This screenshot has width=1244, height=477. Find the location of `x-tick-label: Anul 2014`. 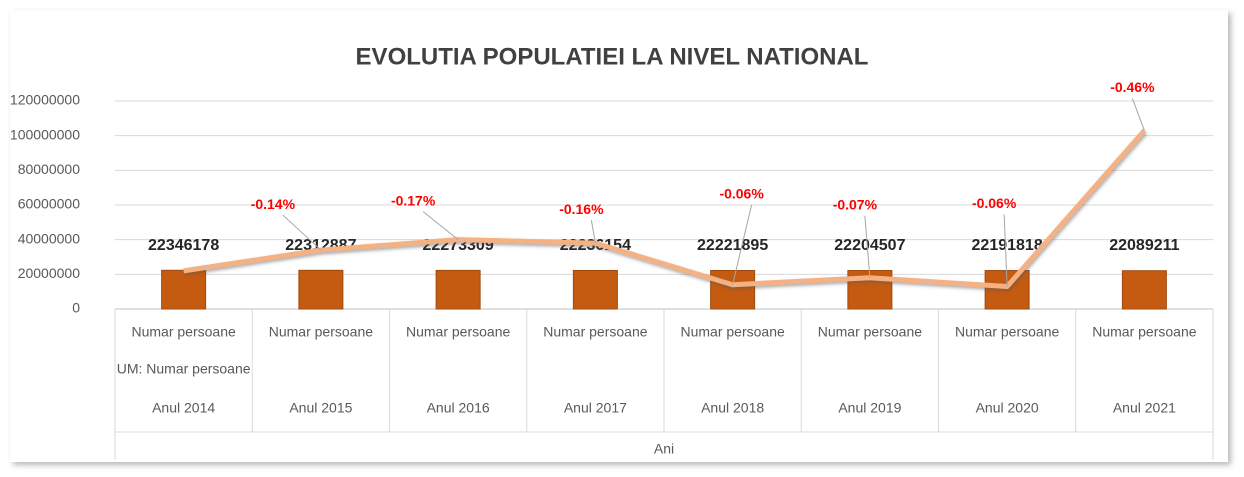

x-tick-label: Anul 2014 is located at coordinates (183, 408).